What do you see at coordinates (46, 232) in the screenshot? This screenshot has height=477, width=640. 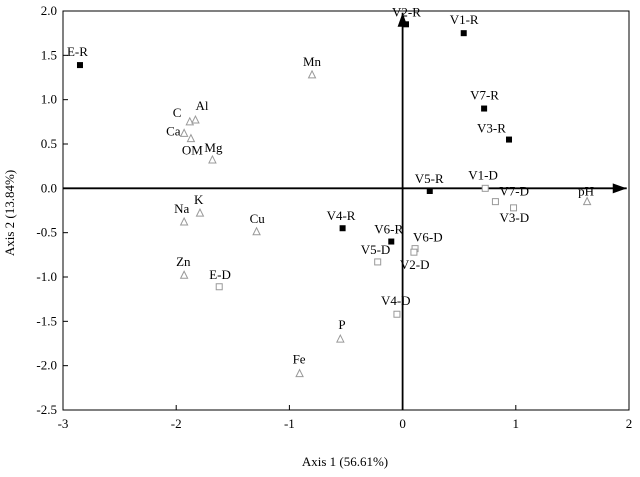 I see `y-tick-label: -0.5` at bounding box center [46, 232].